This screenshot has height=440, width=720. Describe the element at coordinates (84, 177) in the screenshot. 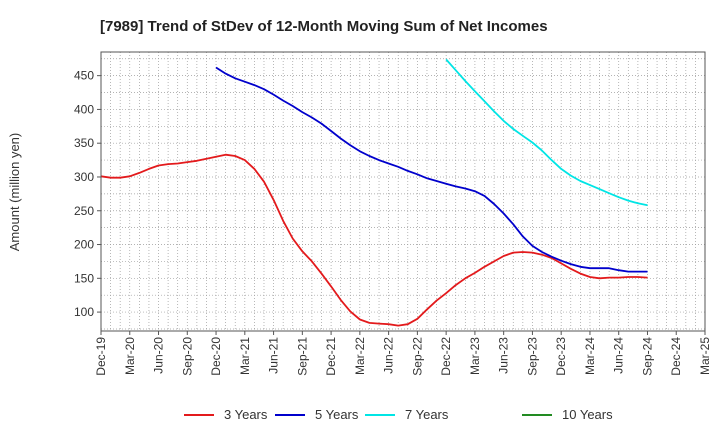

I see `y-tick-label: 300` at that location.